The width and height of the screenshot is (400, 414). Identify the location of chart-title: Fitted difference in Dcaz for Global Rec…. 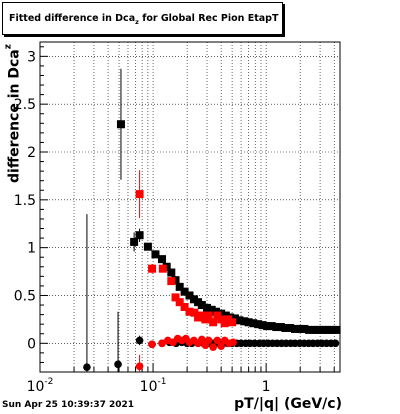
(143, 19).